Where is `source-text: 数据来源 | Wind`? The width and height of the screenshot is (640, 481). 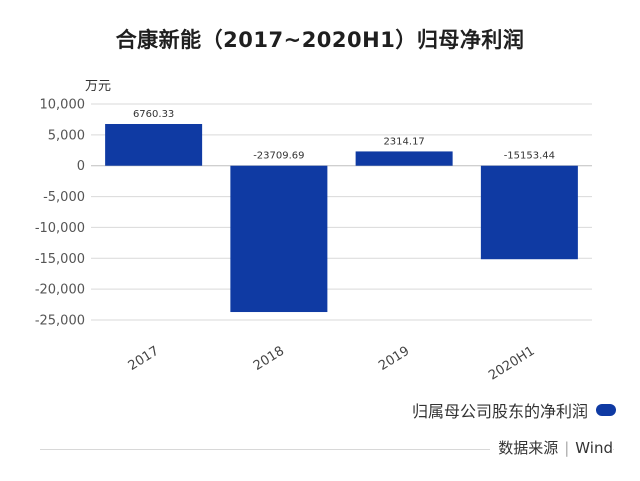
source-text: 数据来源 | Wind is located at coordinates (551, 447).